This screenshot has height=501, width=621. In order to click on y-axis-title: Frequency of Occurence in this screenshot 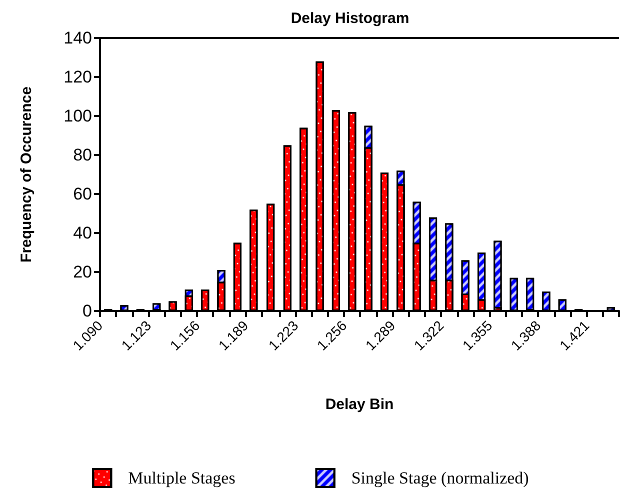, I will do `click(26, 174)`.